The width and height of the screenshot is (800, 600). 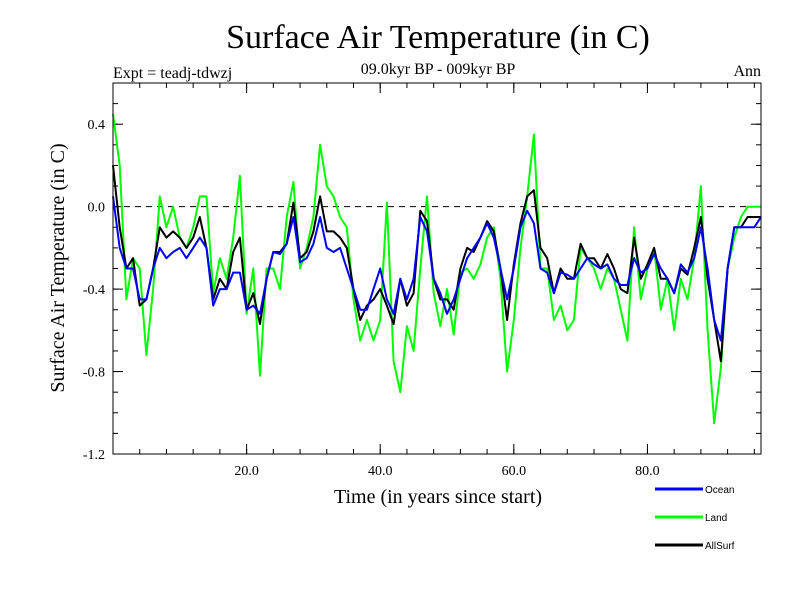 I want to click on legend-label-land: Land, so click(x=716, y=518).